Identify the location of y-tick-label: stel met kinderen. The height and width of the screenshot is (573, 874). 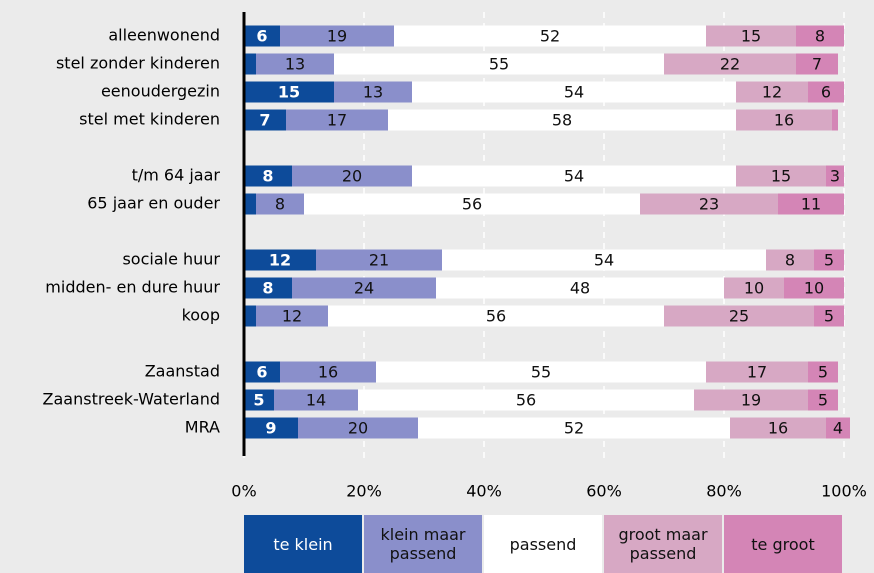
(149, 119).